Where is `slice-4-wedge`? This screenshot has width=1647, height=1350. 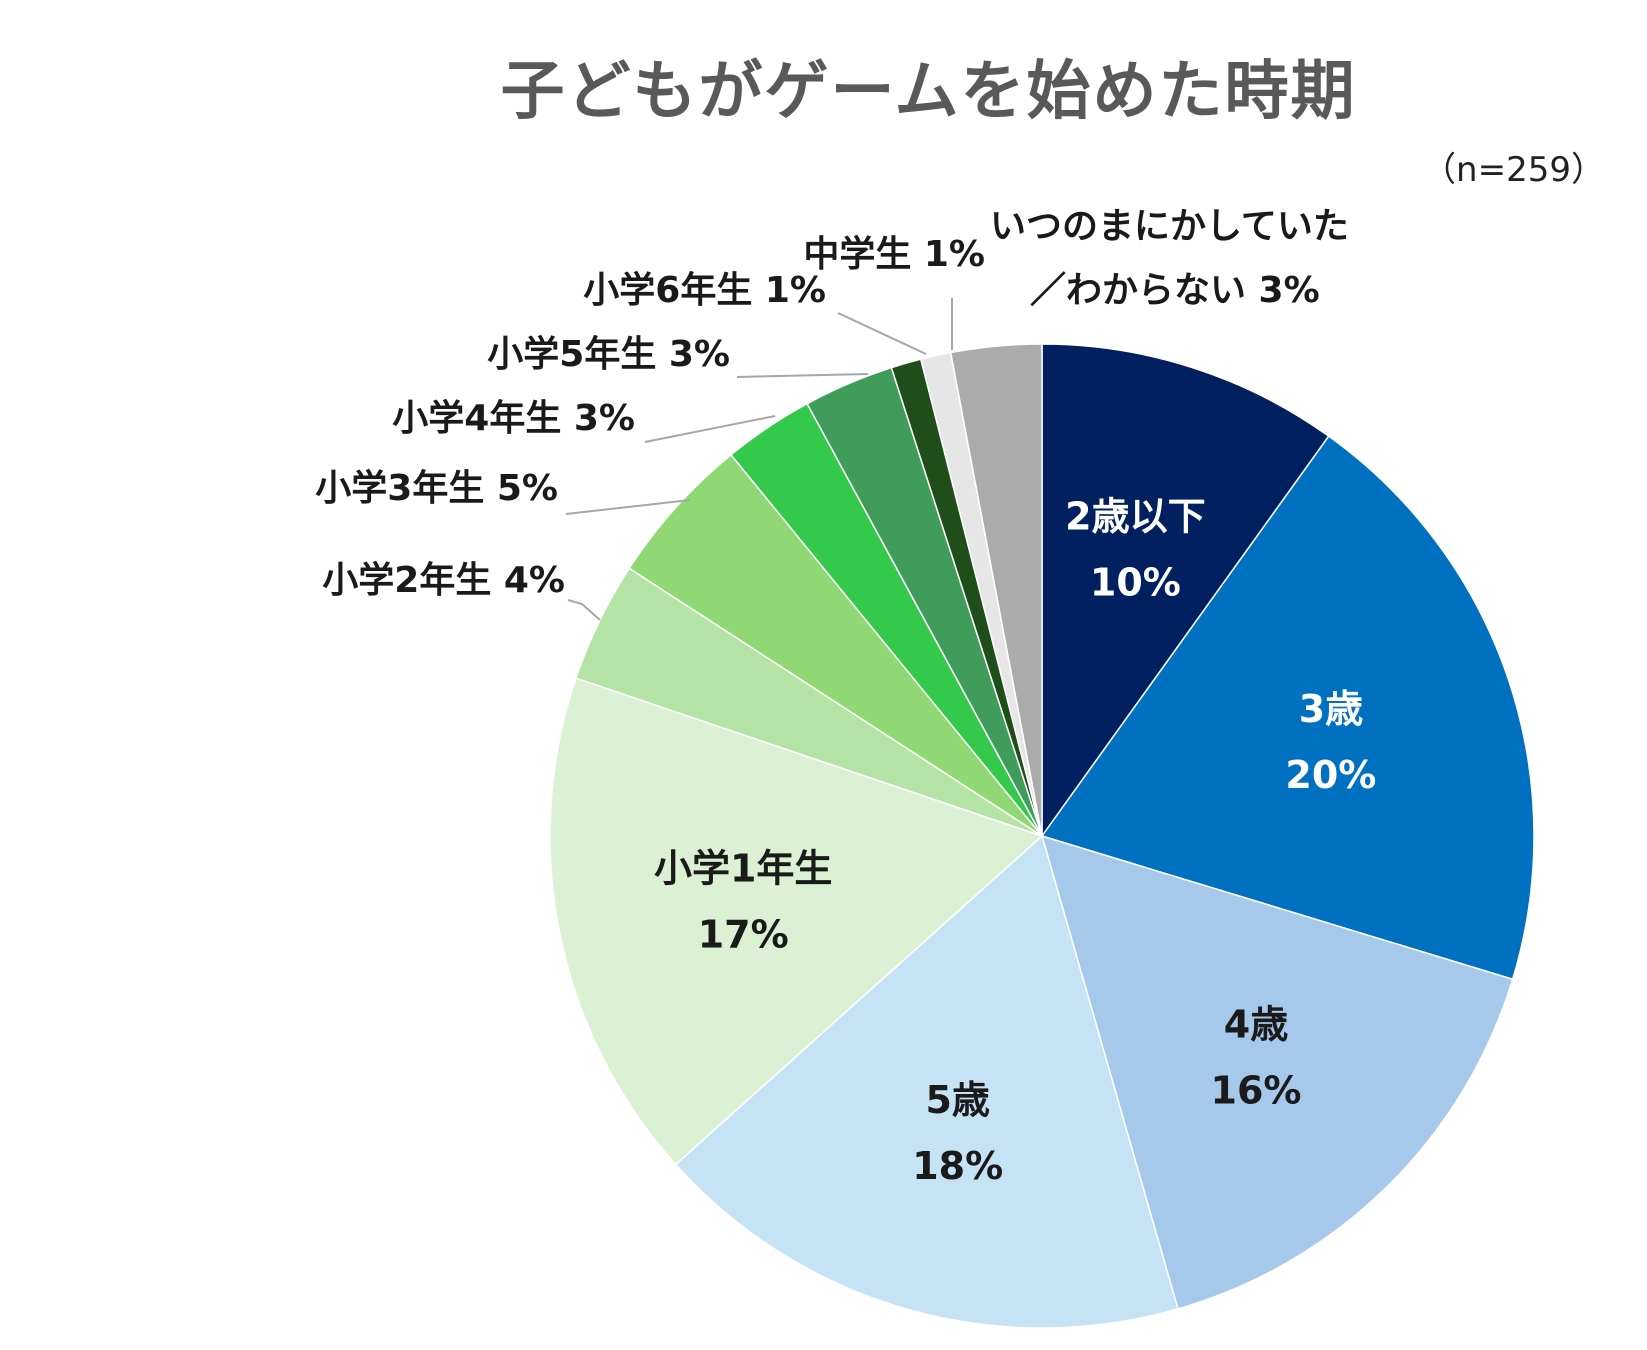
slice-4-wedge is located at coordinates (926, 1081).